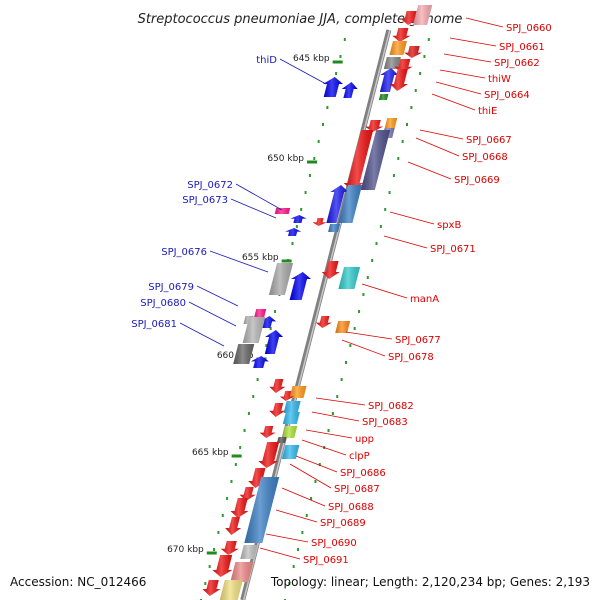 The width and height of the screenshot is (600, 600). I want to click on gene-label-thiW: thiW, so click(499, 79).